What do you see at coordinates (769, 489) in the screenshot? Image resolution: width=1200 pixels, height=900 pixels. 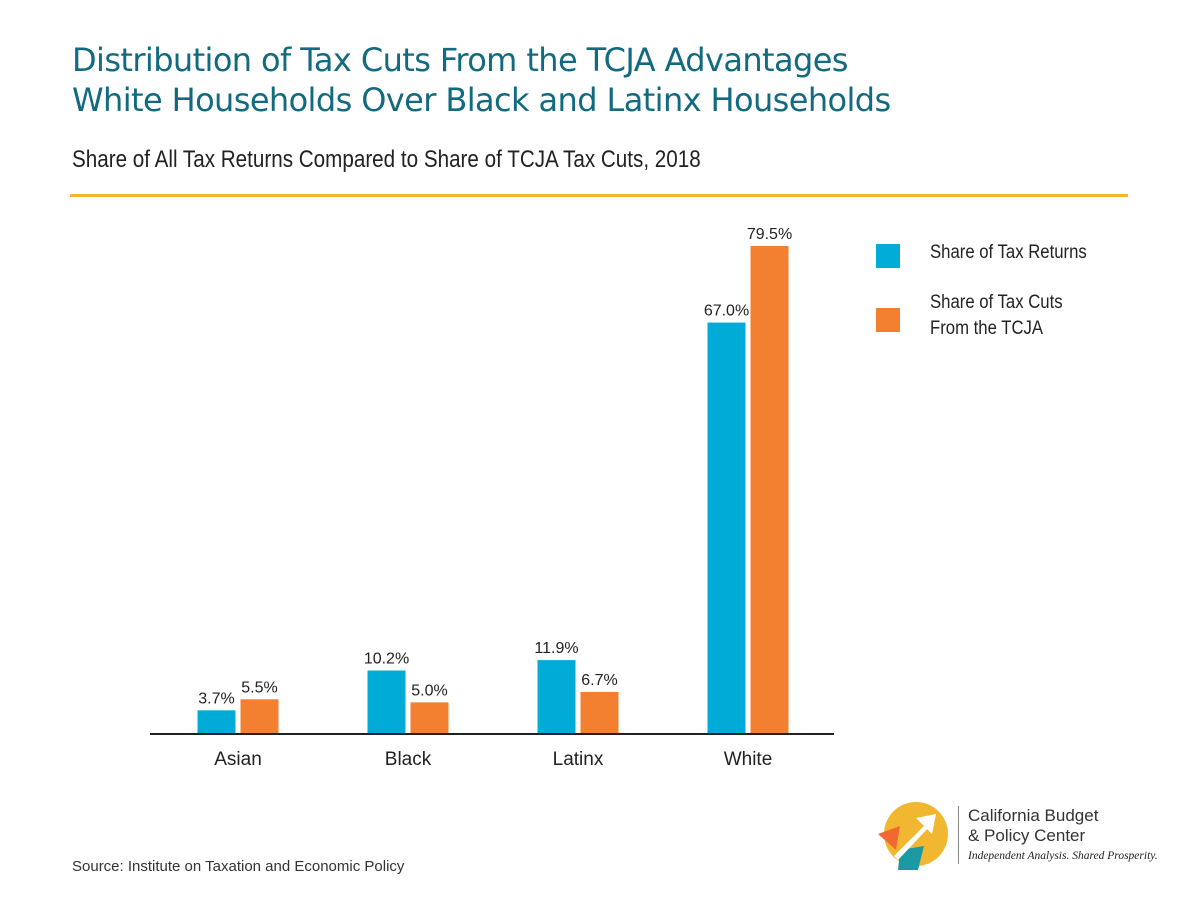 I see `bar-white-tax-cuts` at bounding box center [769, 489].